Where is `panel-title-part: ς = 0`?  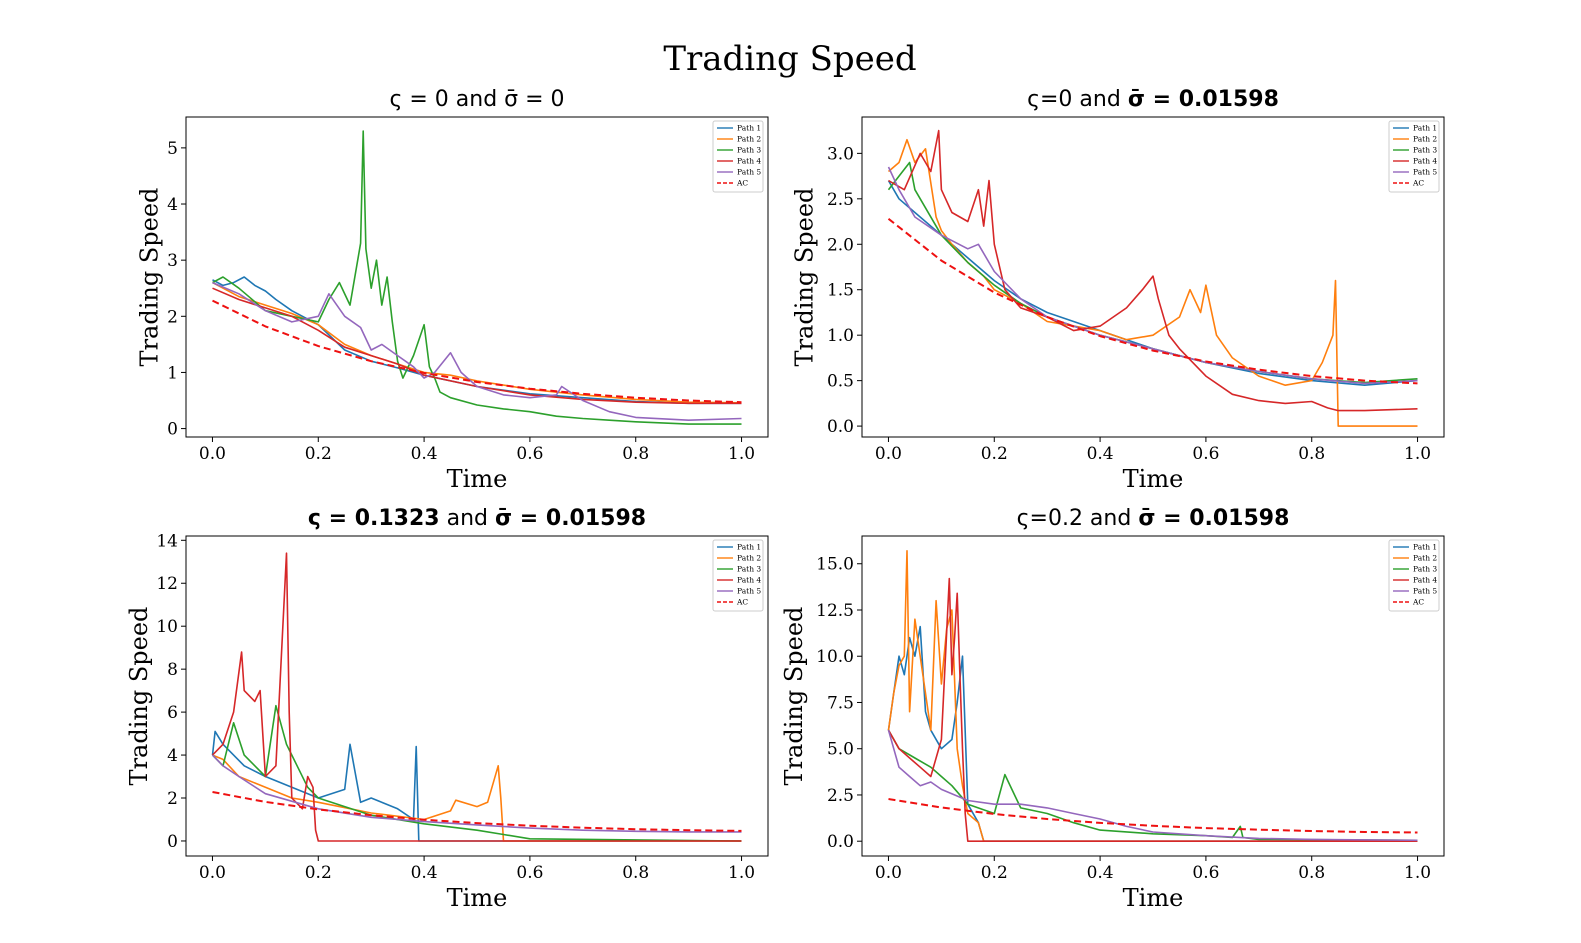
panel-title-part: ς = 0 is located at coordinates (418, 99).